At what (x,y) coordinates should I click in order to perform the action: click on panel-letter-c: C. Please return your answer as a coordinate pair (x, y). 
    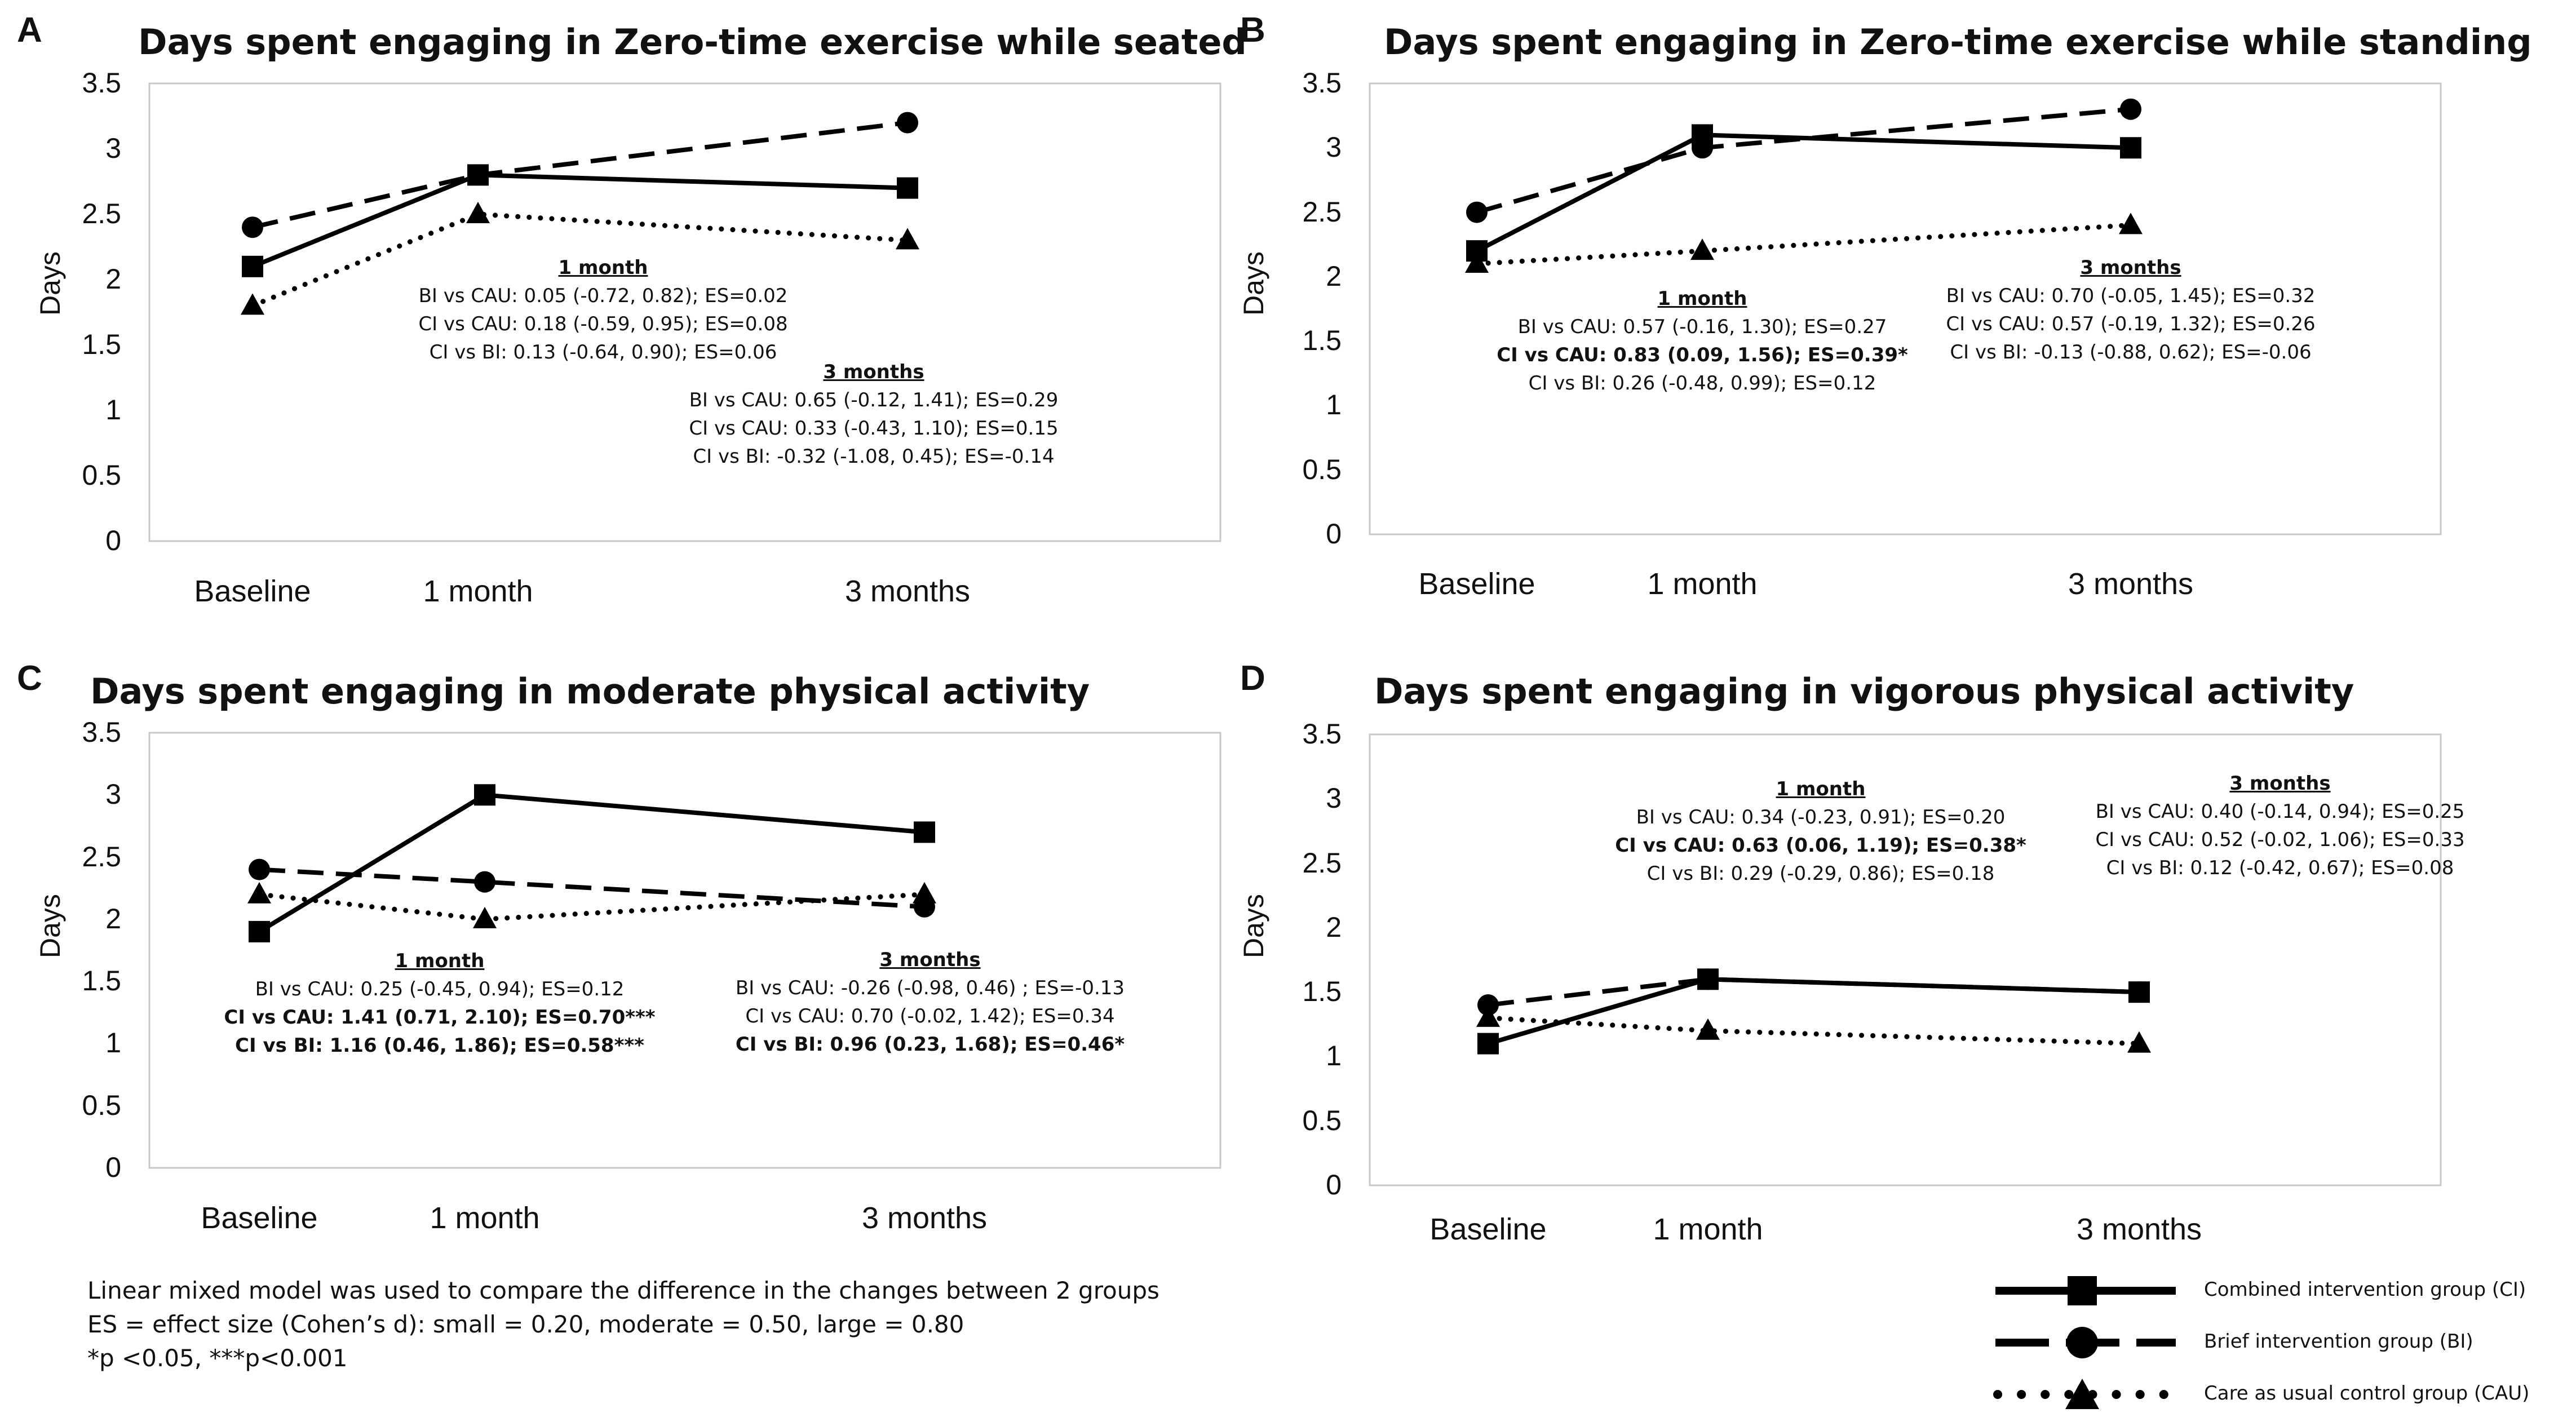
    Looking at the image, I should click on (29, 678).